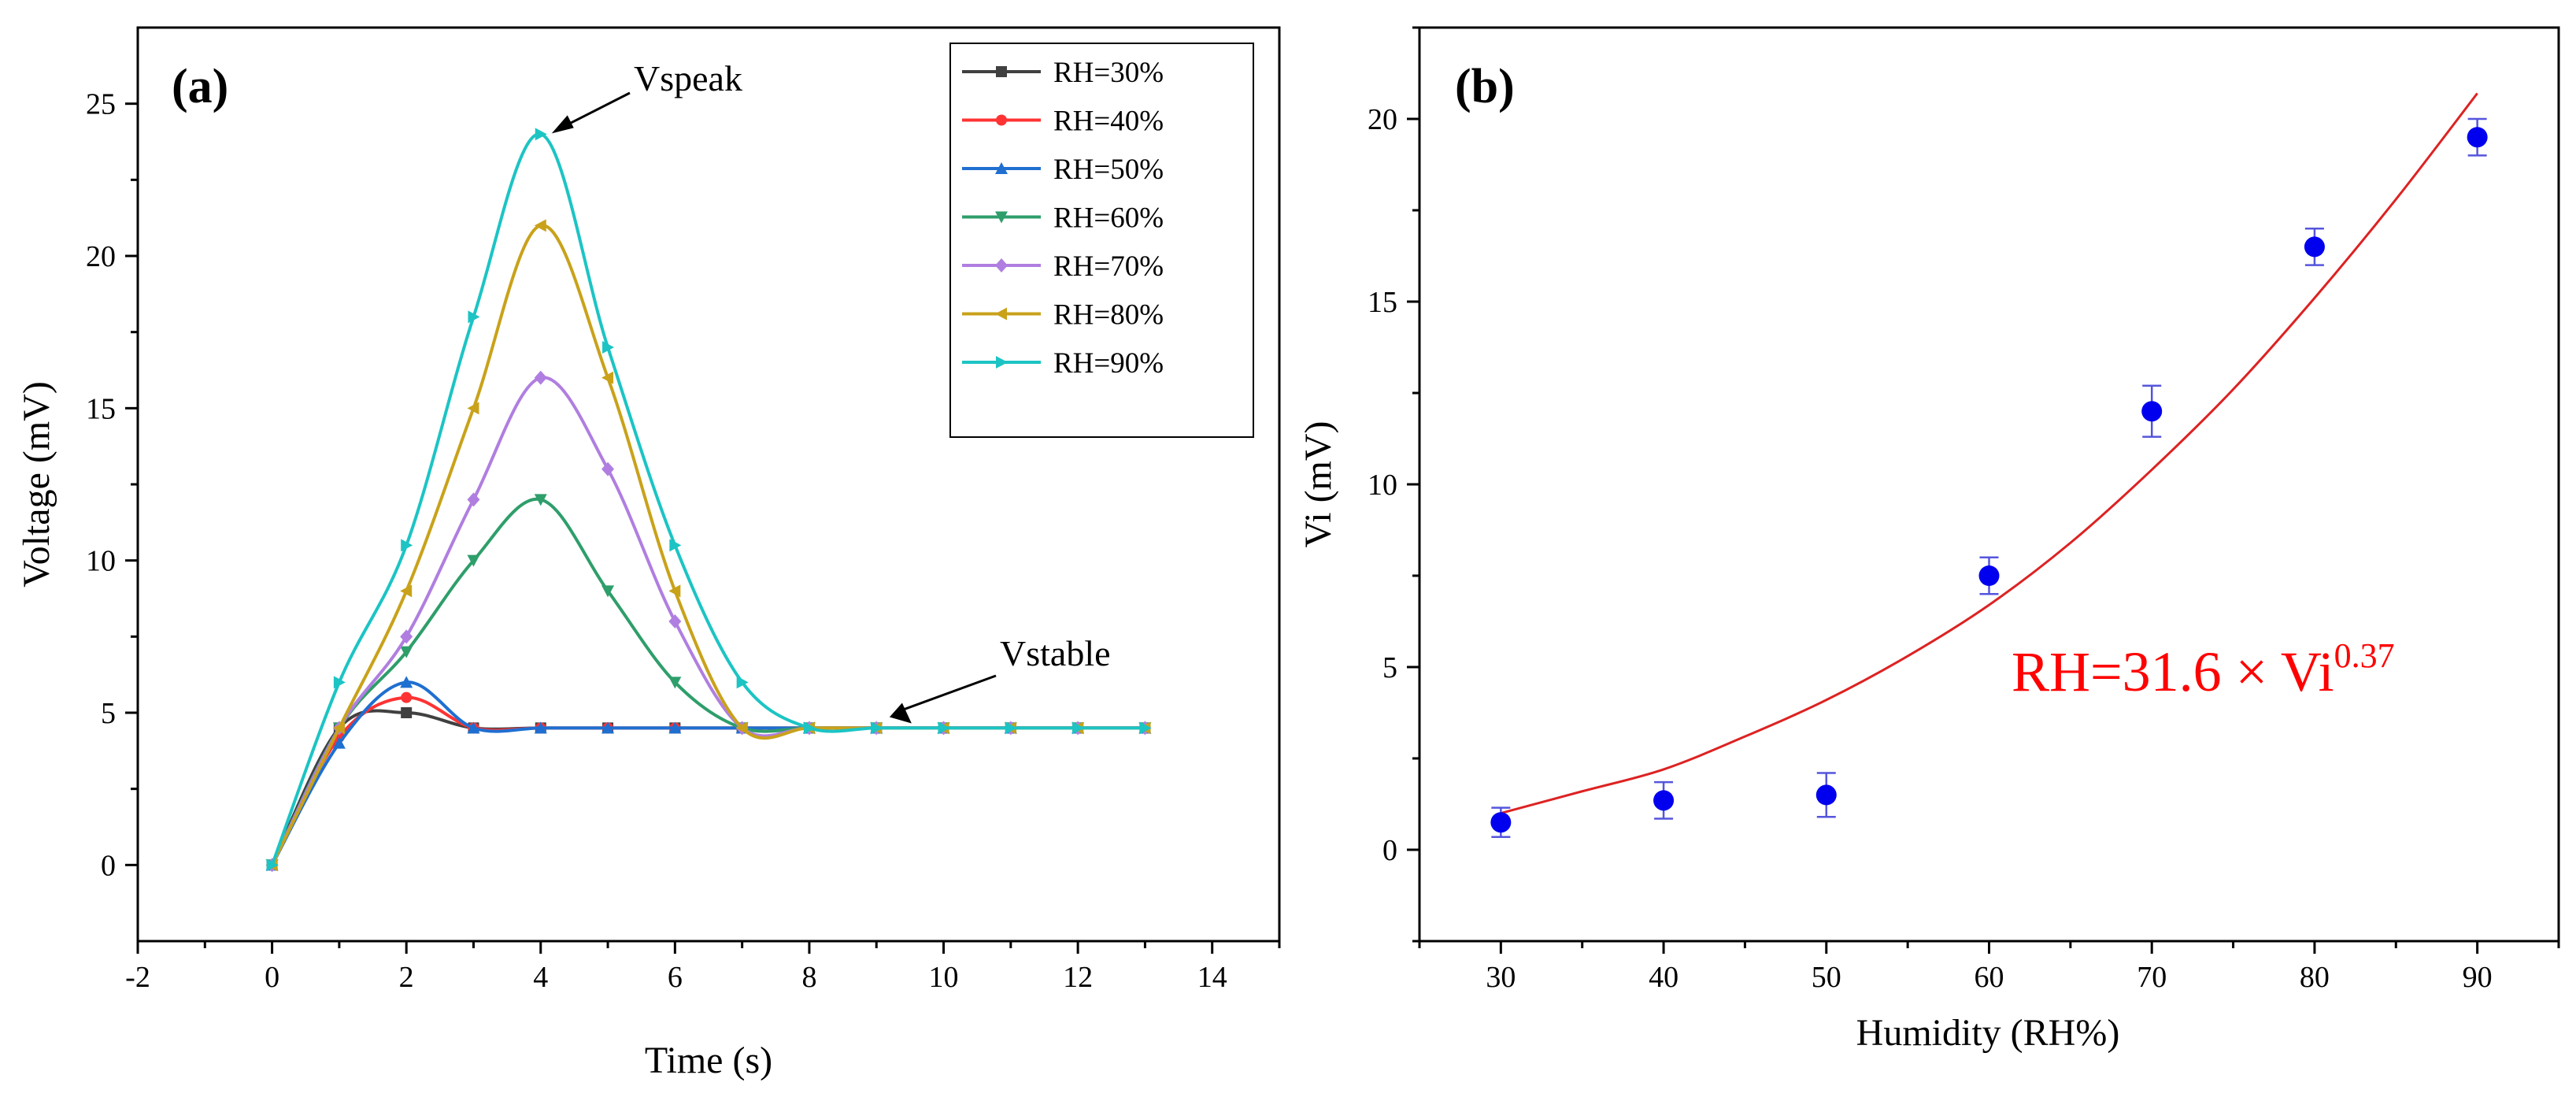 Image resolution: width=2576 pixels, height=1101 pixels. Describe the element at coordinates (1108, 267) in the screenshot. I see `legend-label: RH=70%` at that location.